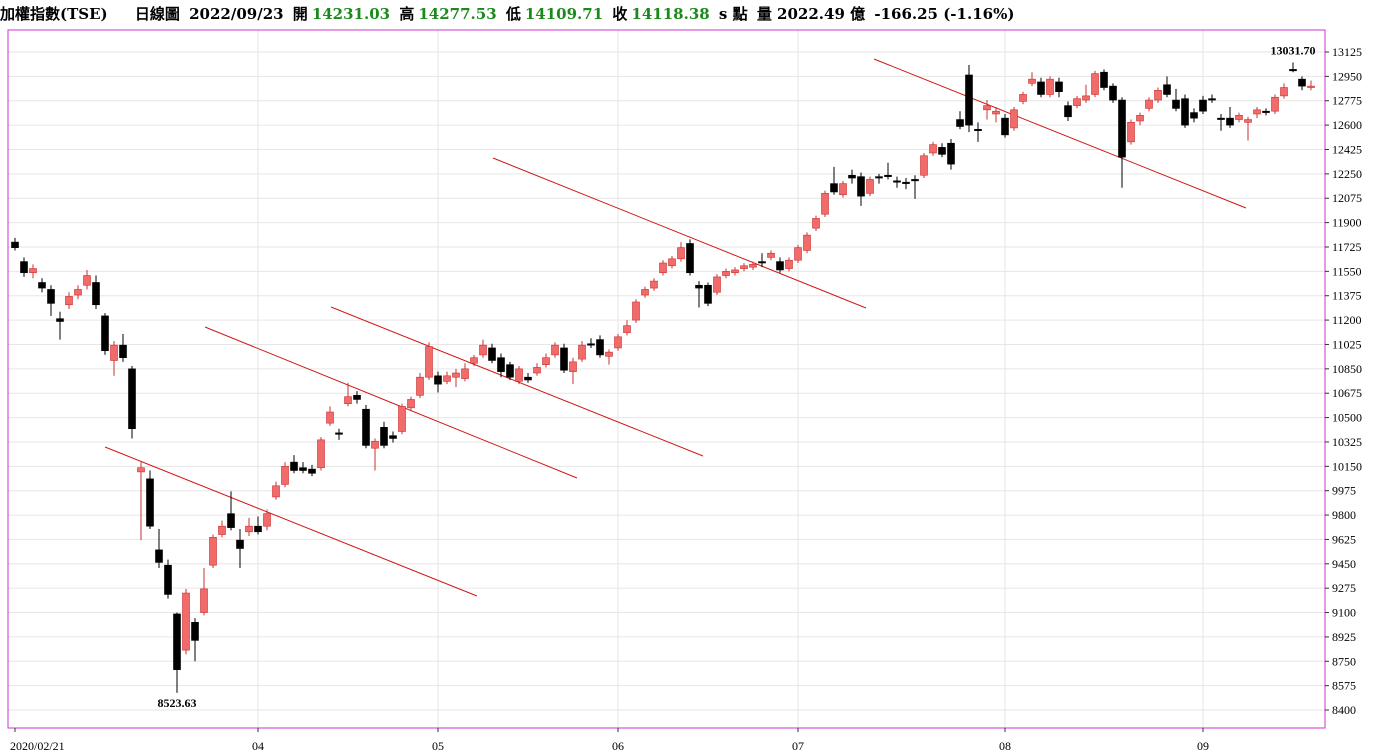  What do you see at coordinates (733, 14) in the screenshot?
I see `unit: s 點` at bounding box center [733, 14].